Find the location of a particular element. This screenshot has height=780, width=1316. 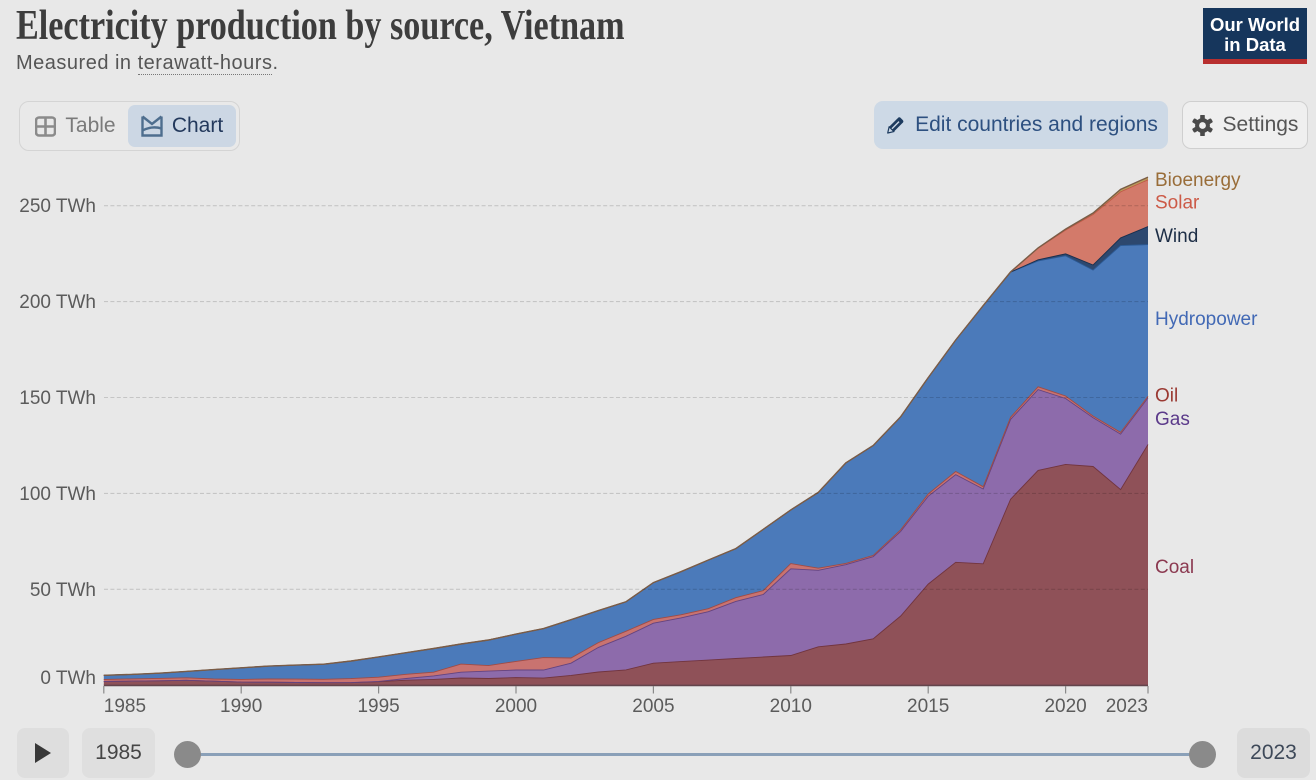

svg-text: 0 TWh is located at coordinates (68, 678).